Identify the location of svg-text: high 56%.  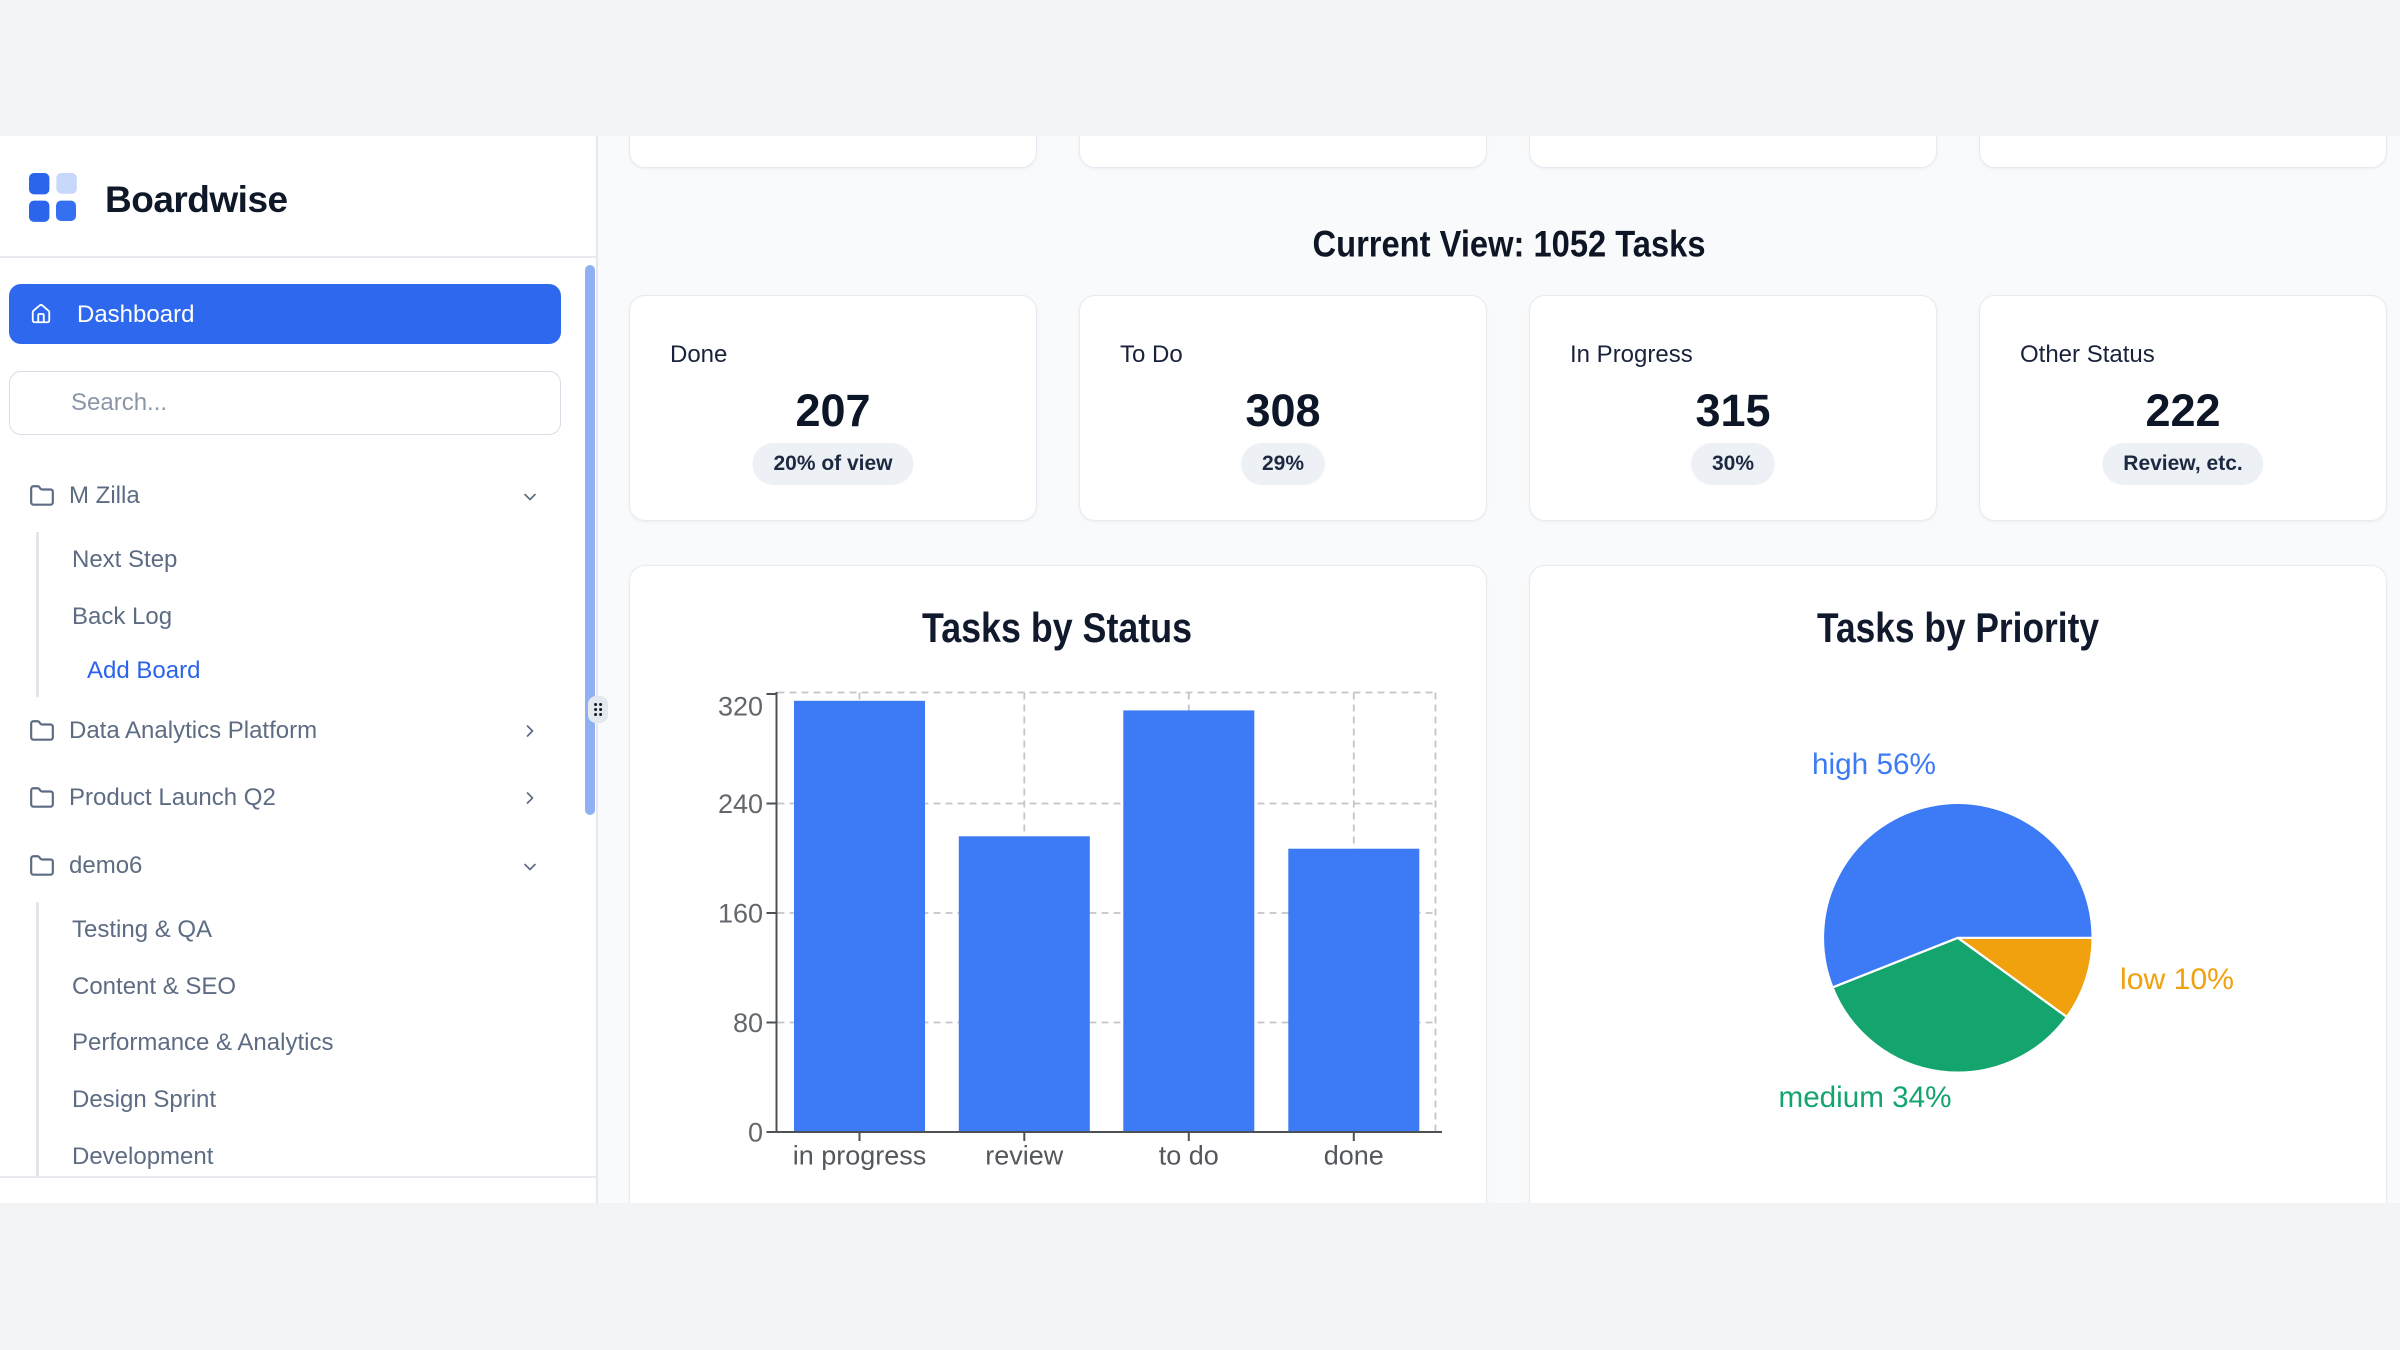
(1874, 764).